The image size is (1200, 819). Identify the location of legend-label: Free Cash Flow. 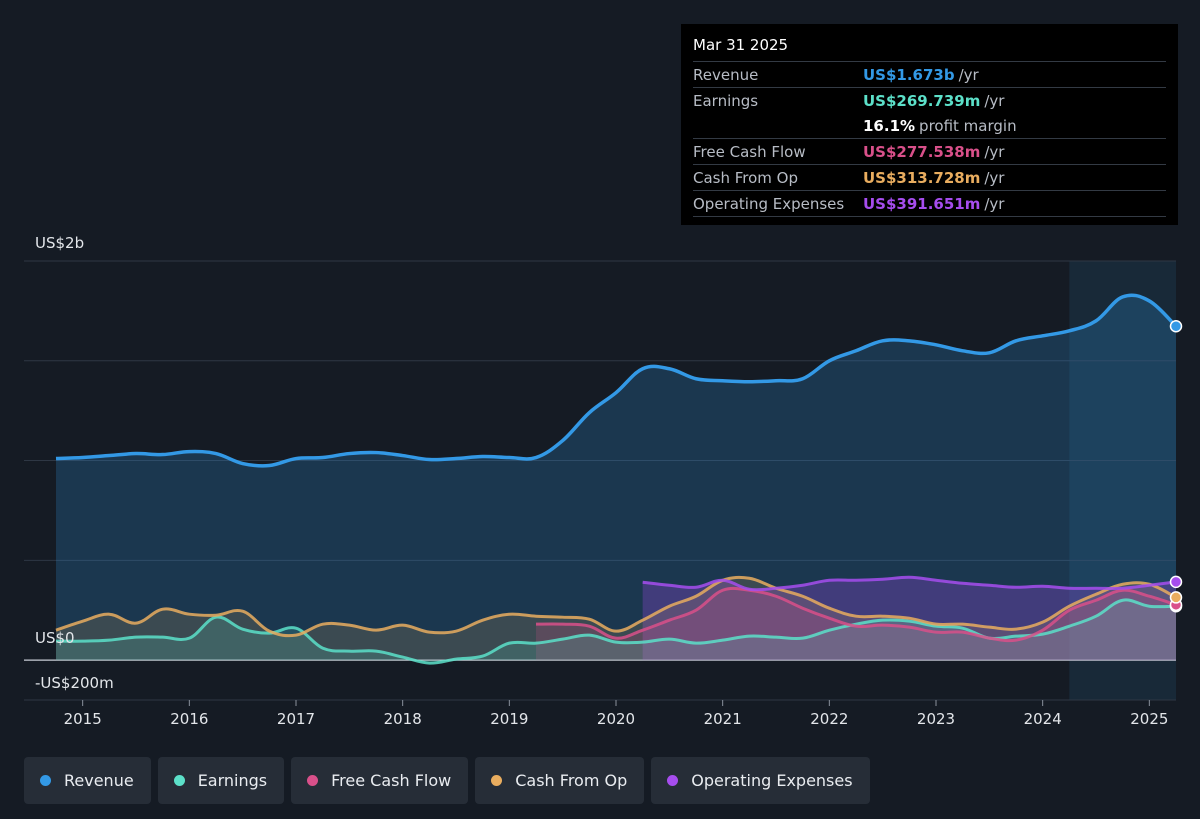
(391, 780).